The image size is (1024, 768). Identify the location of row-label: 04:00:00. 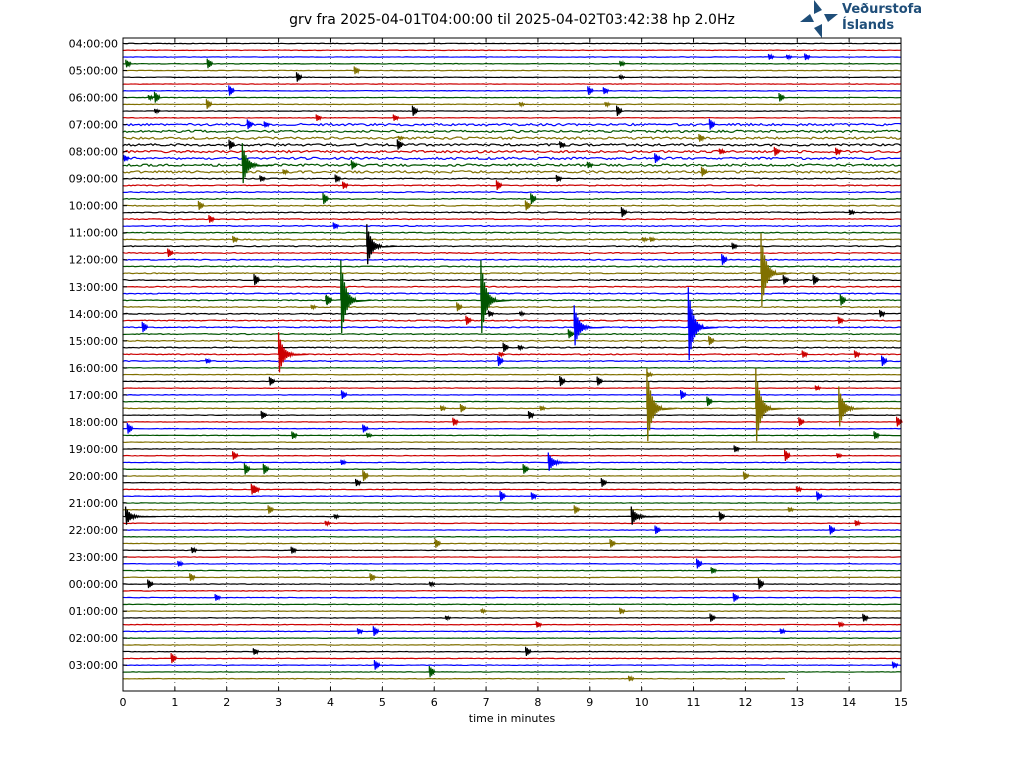
(93, 44).